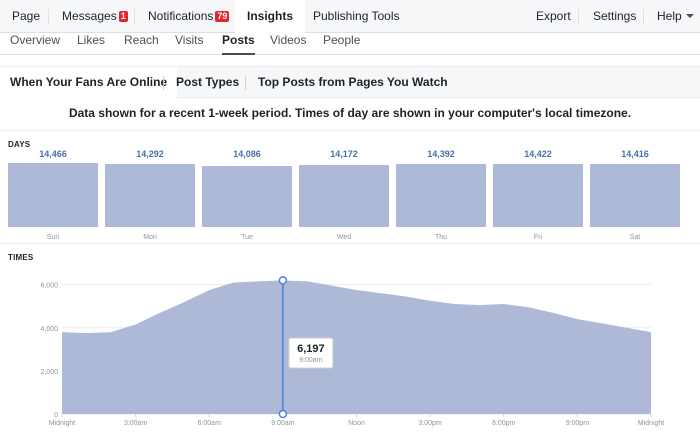 The image size is (700, 432). What do you see at coordinates (150, 237) in the screenshot?
I see `day-label: Mon` at bounding box center [150, 237].